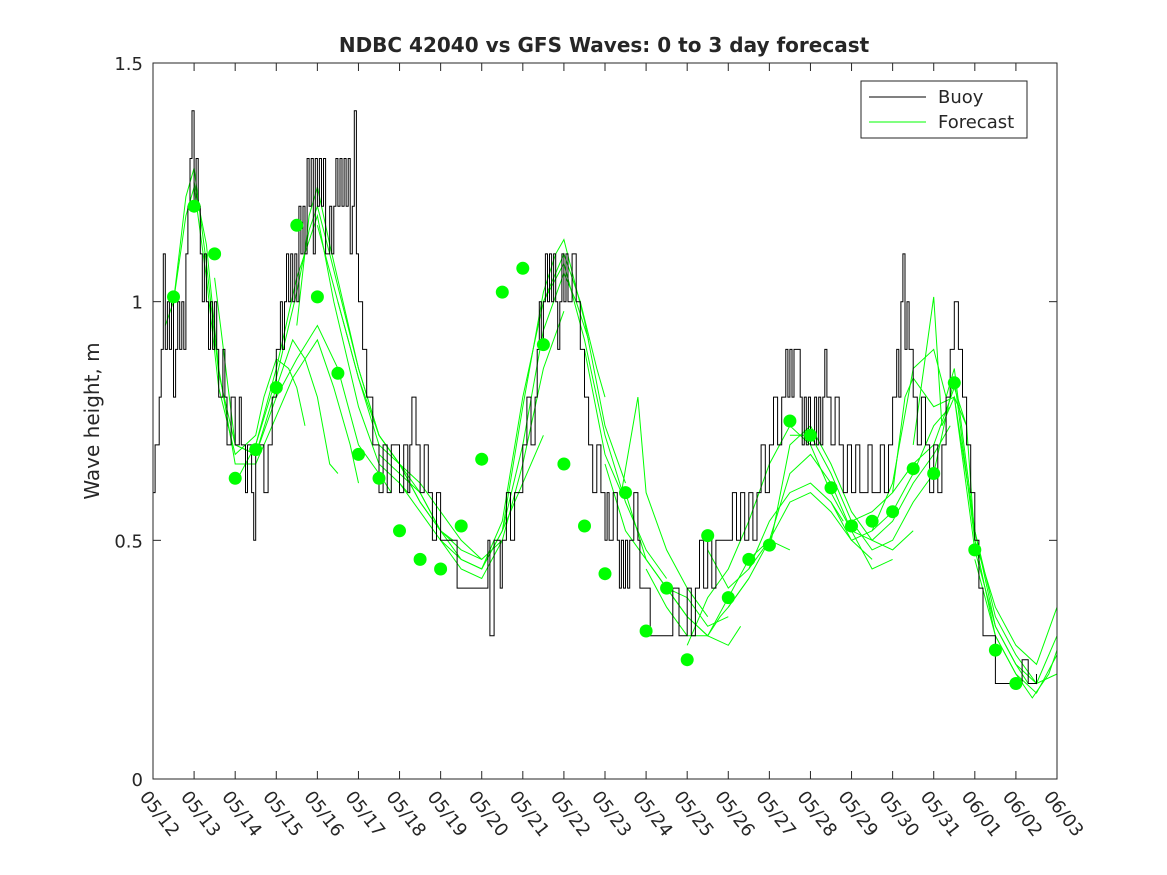 Image resolution: width=1167 pixels, height=875 pixels. Describe the element at coordinates (976, 122) in the screenshot. I see `legend-label-forecast: Forecast` at that location.